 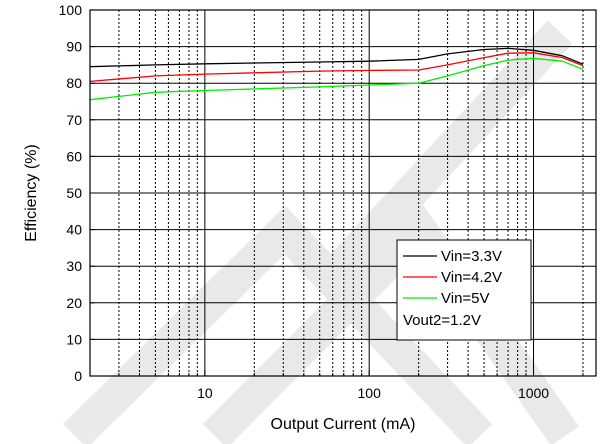 I want to click on y-tick-label: 80, so click(x=74, y=83).